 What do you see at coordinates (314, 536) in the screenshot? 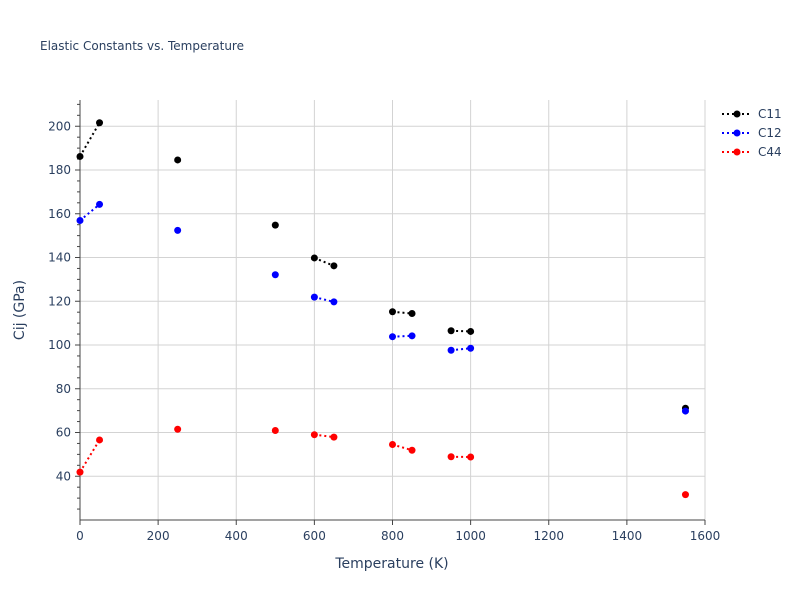
I see `x-tick-label: 600` at bounding box center [314, 536].